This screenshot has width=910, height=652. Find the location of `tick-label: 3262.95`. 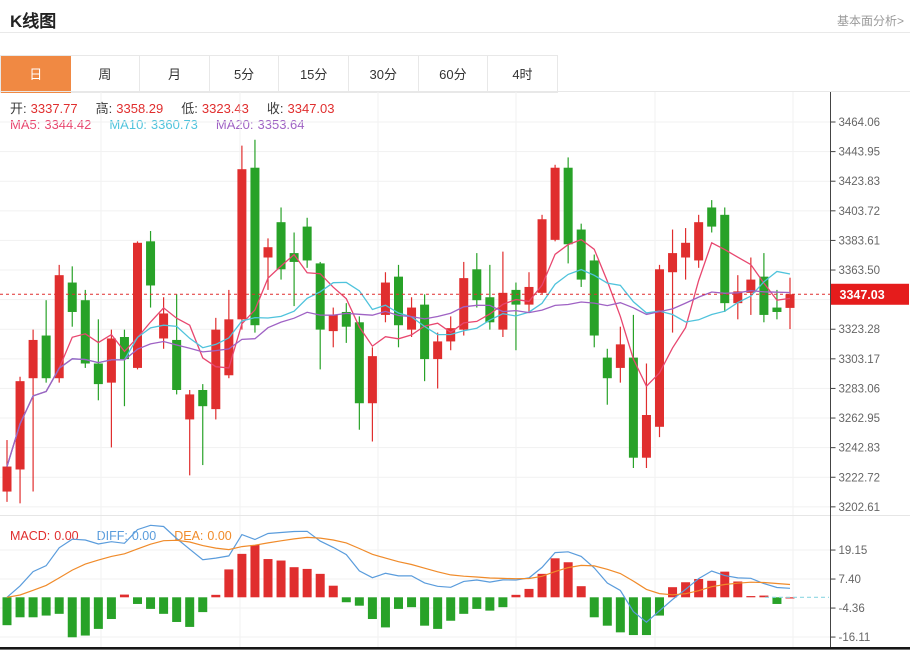

tick-label: 3262.95 is located at coordinates (860, 419).